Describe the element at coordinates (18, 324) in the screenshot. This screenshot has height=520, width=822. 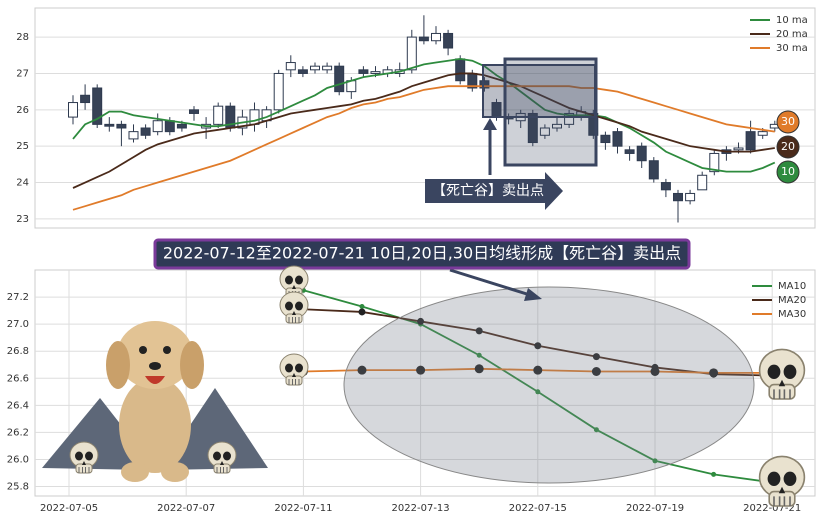
I see `y-tick-label: 27.0` at that location.